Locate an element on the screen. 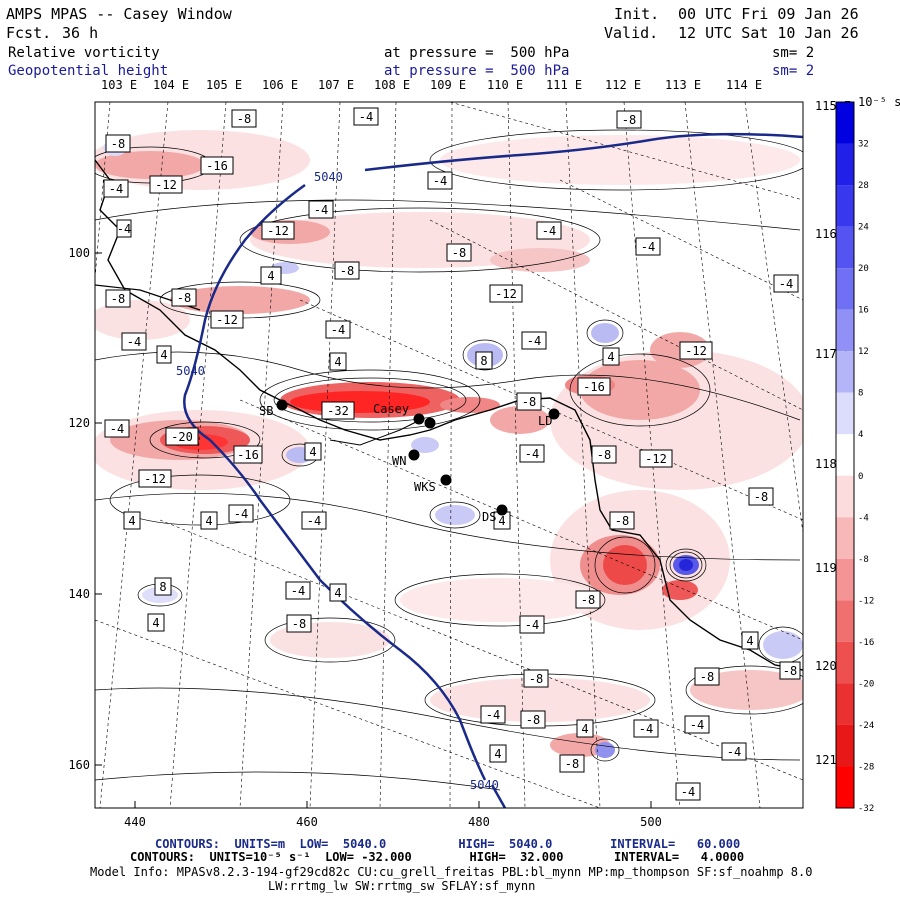 The image size is (900, 900). colorbar-unit: 10⁻⁵ s⁻¹ is located at coordinates (879, 102).